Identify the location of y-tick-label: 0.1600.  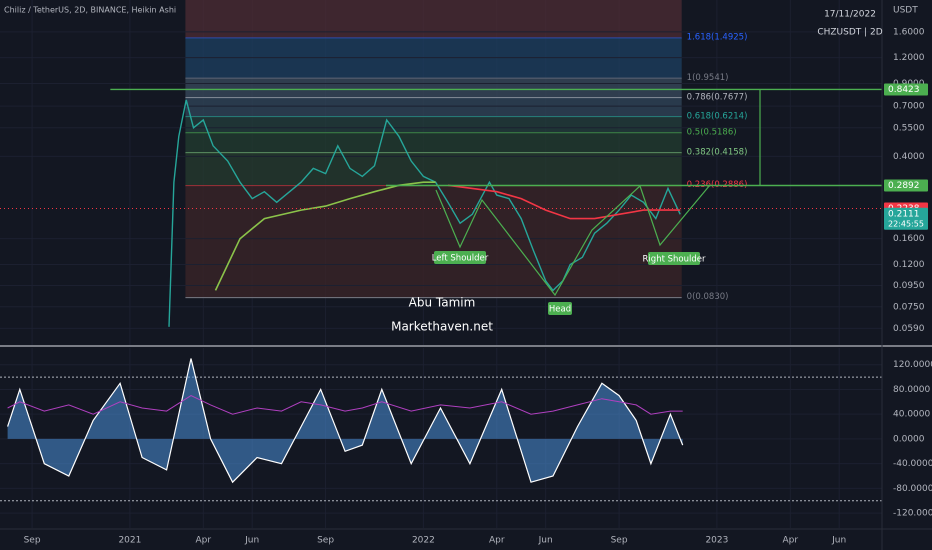
(909, 239).